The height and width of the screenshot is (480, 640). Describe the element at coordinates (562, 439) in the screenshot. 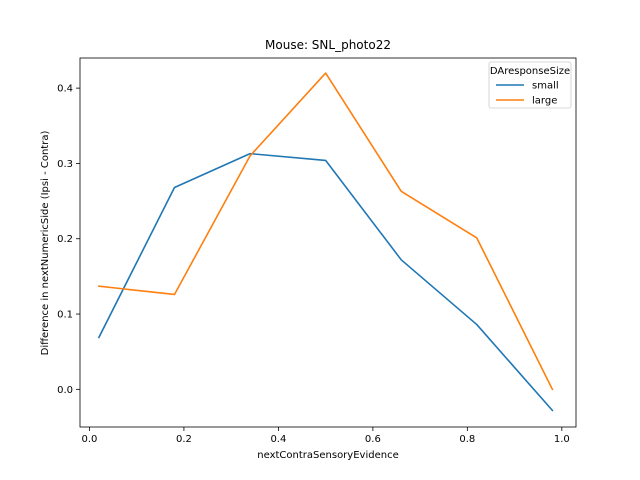

I see `x-tick-label: 1.0` at that location.